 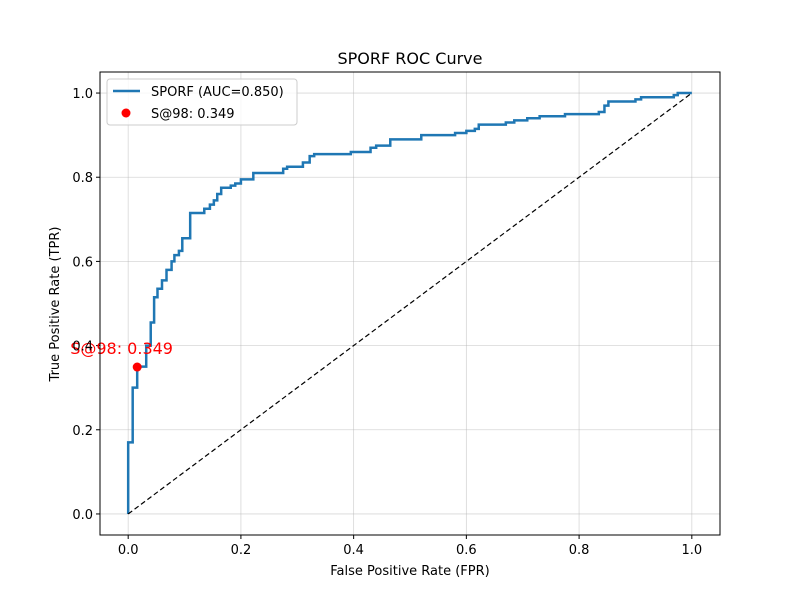 I want to click on y-tick-label: 0.6, so click(x=82, y=262).